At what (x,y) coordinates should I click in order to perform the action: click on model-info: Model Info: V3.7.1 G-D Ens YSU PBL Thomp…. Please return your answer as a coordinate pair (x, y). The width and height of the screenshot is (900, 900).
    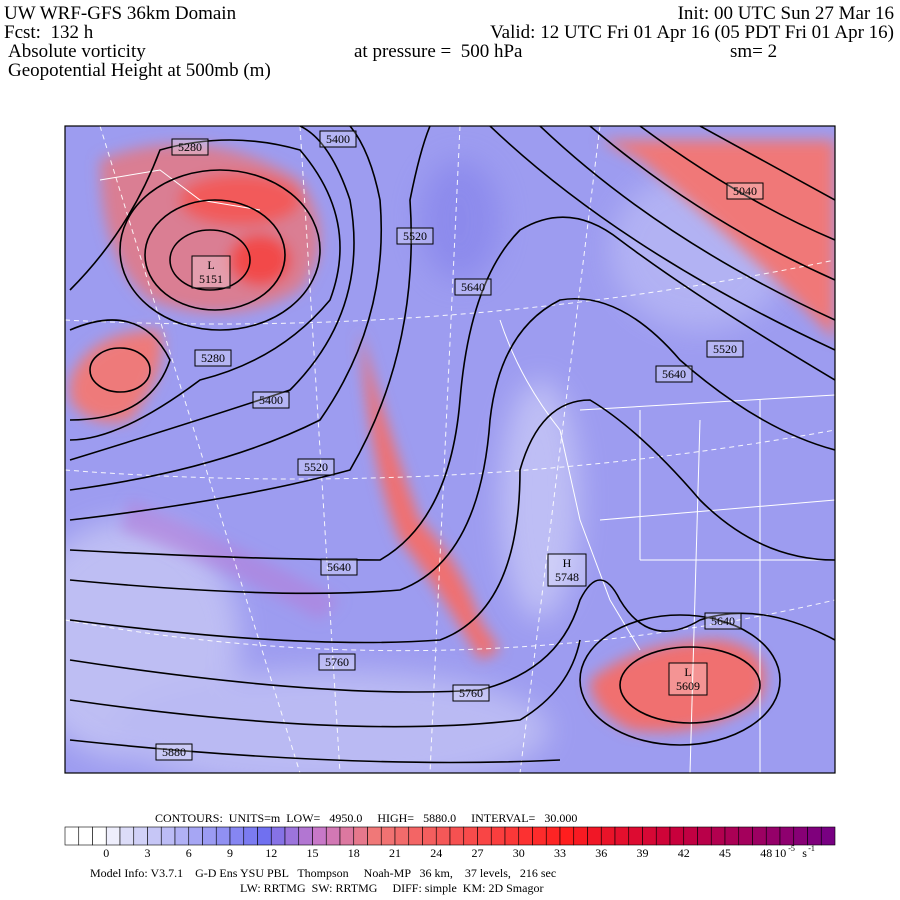
    Looking at the image, I should click on (323, 873).